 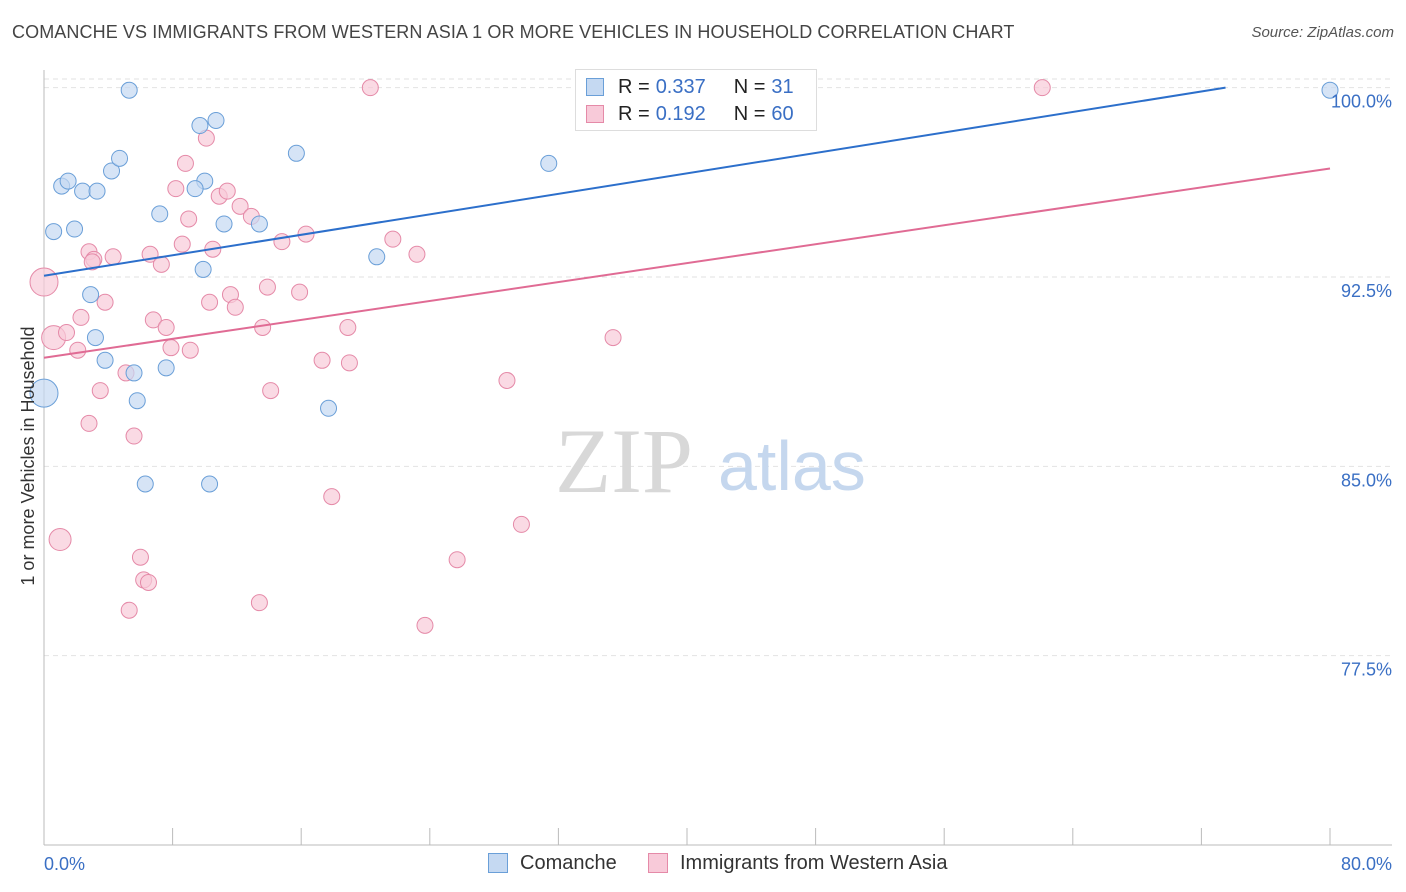 I want to click on y-tick-label: 77.5%, so click(x=1366, y=670).